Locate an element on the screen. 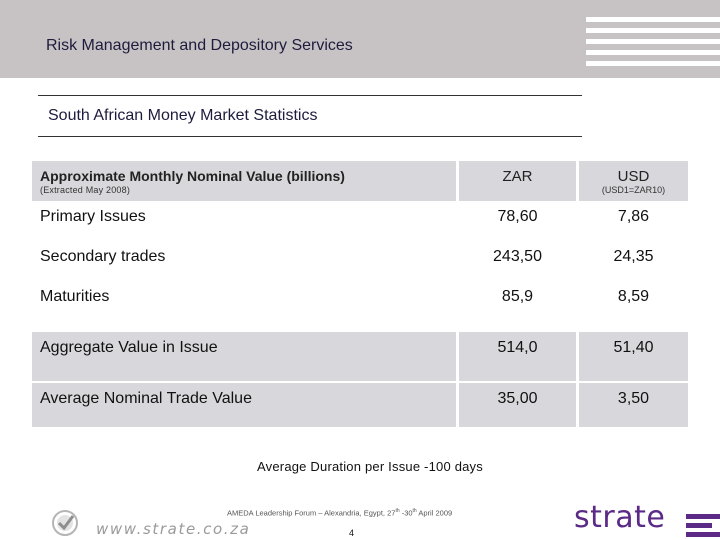  header-usd: USD is located at coordinates (633, 176).